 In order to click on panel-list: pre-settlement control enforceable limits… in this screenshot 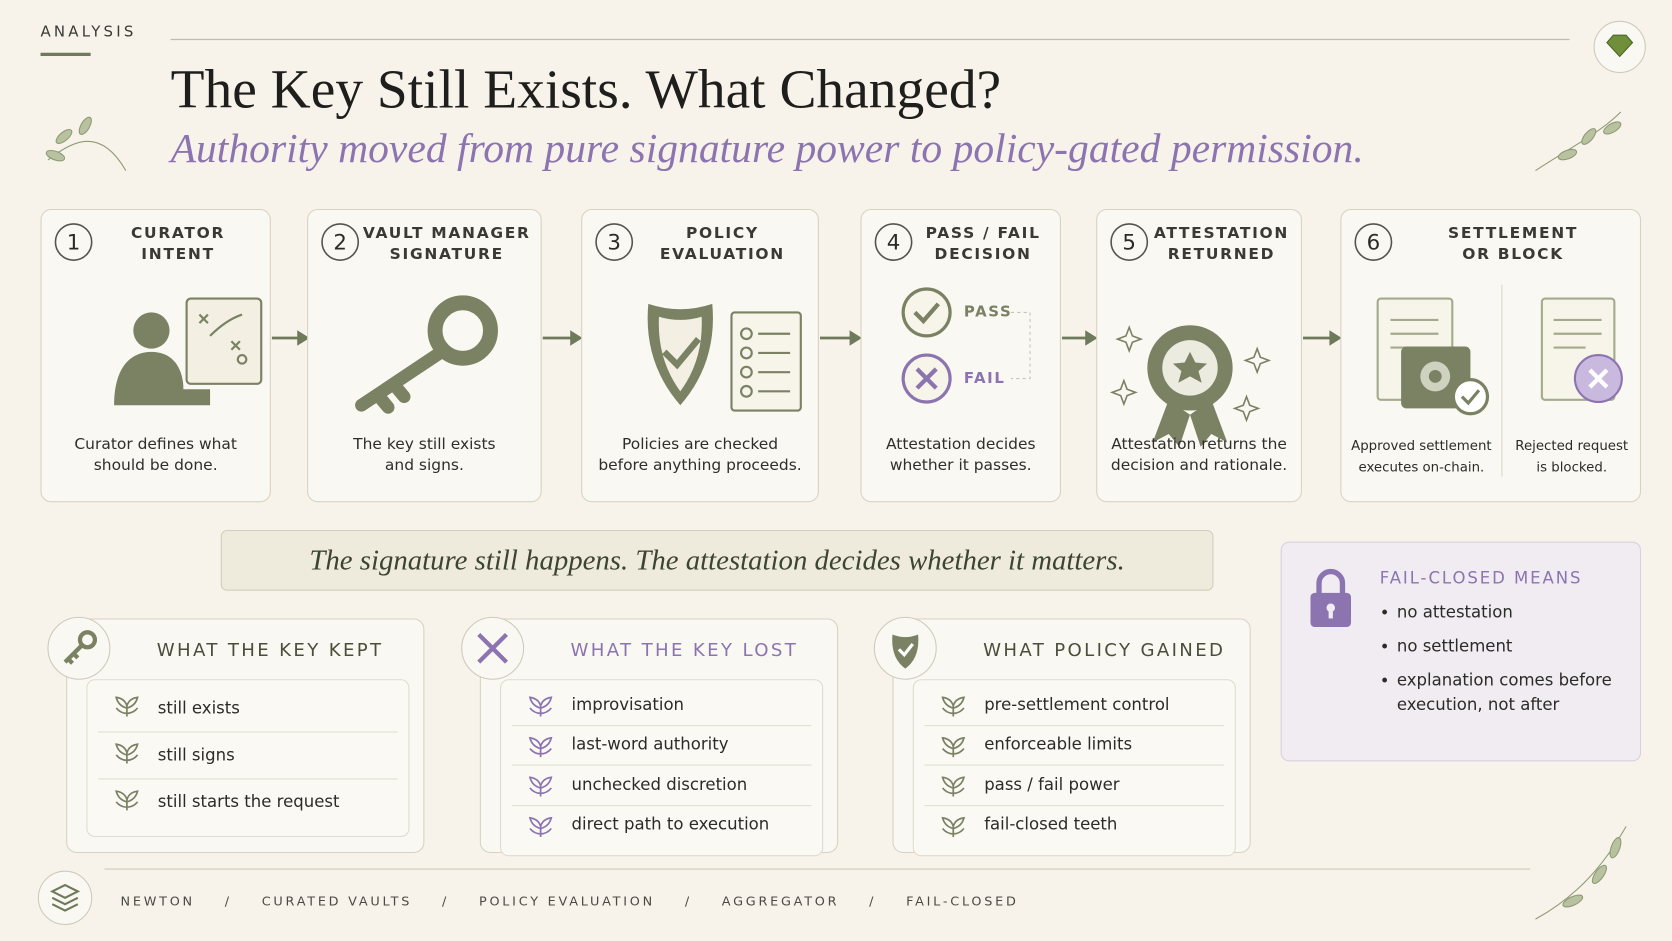, I will do `click(1074, 768)`.